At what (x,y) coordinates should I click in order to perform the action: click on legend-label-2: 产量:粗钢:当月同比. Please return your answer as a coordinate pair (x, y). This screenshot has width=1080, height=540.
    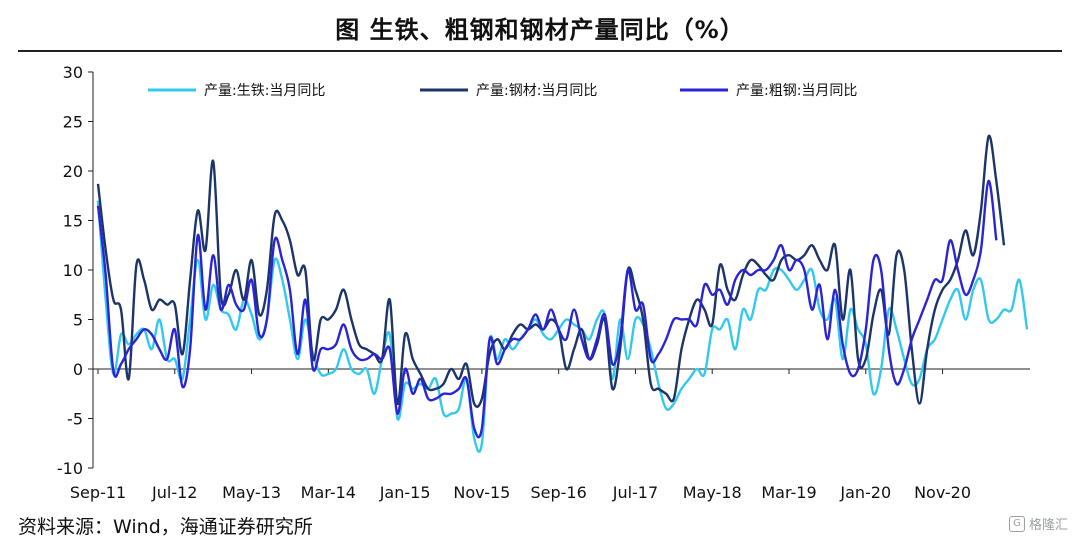
    Looking at the image, I should click on (796, 91).